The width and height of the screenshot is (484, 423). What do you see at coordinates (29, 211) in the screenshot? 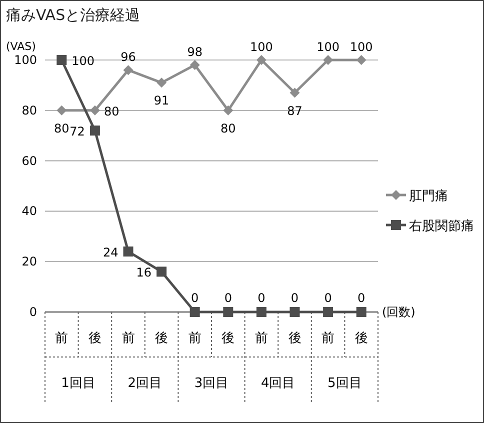
I see `y-tick-label: 40` at bounding box center [29, 211].